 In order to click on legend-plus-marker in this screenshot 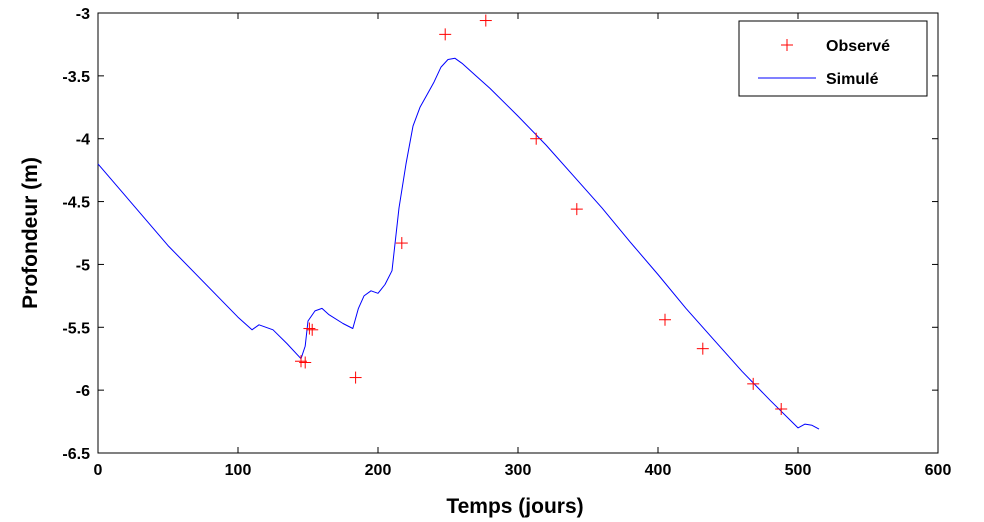, I will do `click(787, 45)`.